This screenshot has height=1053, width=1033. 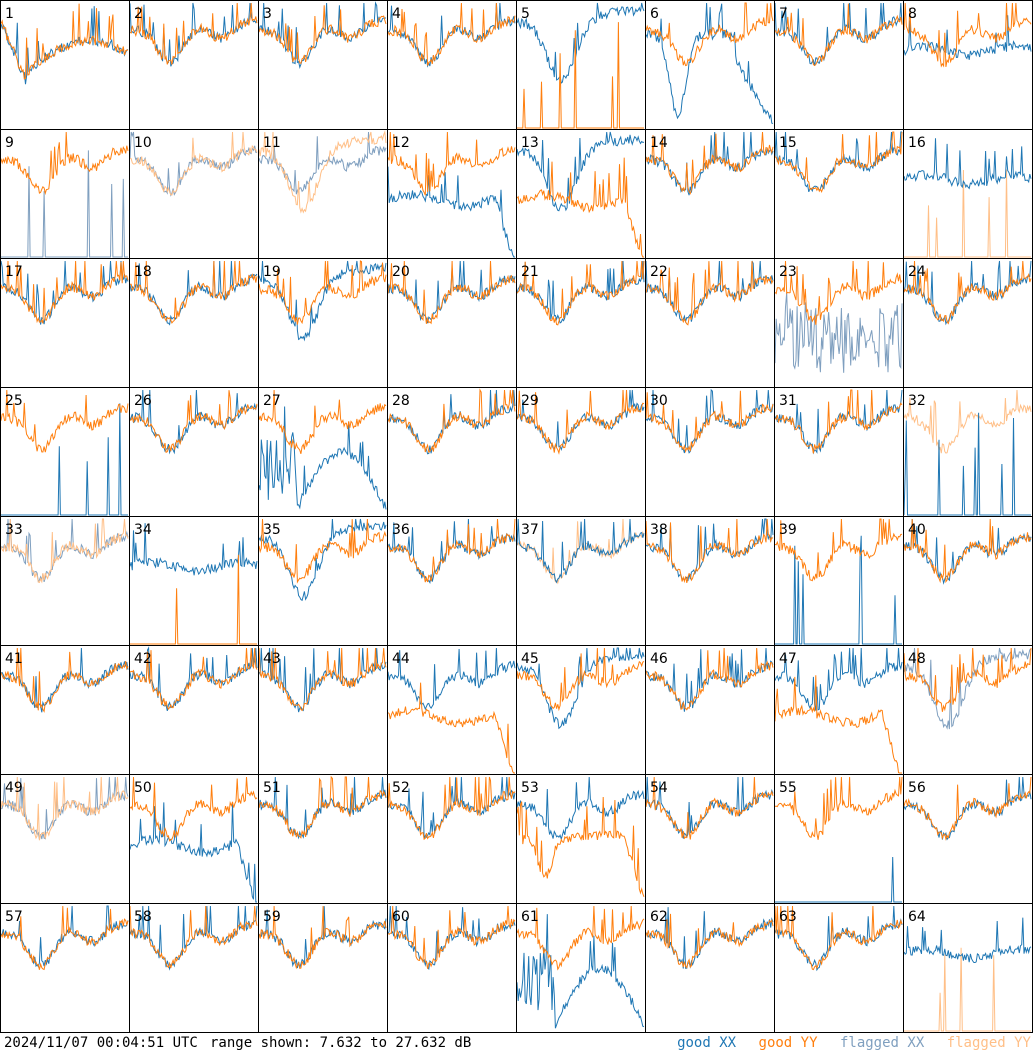 What do you see at coordinates (401, 143) in the screenshot?
I see `panel-12-label: 12` at bounding box center [401, 143].